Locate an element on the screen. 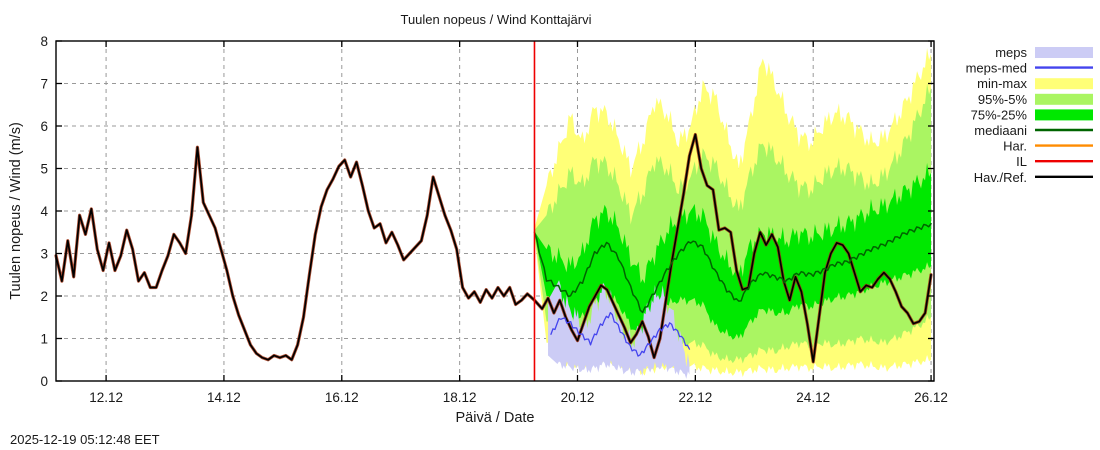 Image resolution: width=1100 pixels, height=450 pixels. y-tick-label: 8 is located at coordinates (44, 41).